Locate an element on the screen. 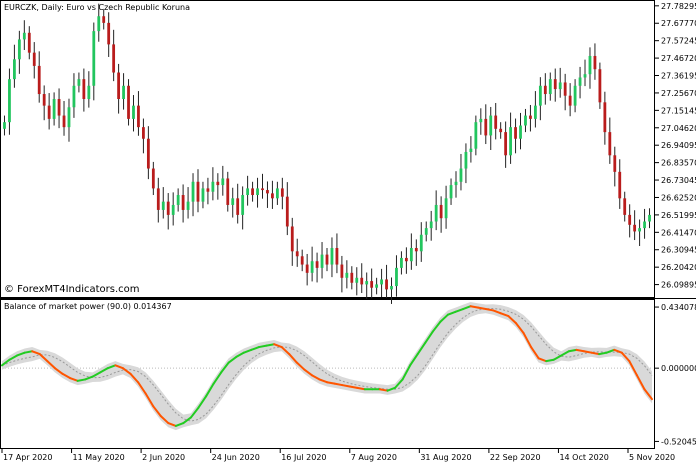  time-tick-label: 16 Jul 2020 is located at coordinates (303, 457).